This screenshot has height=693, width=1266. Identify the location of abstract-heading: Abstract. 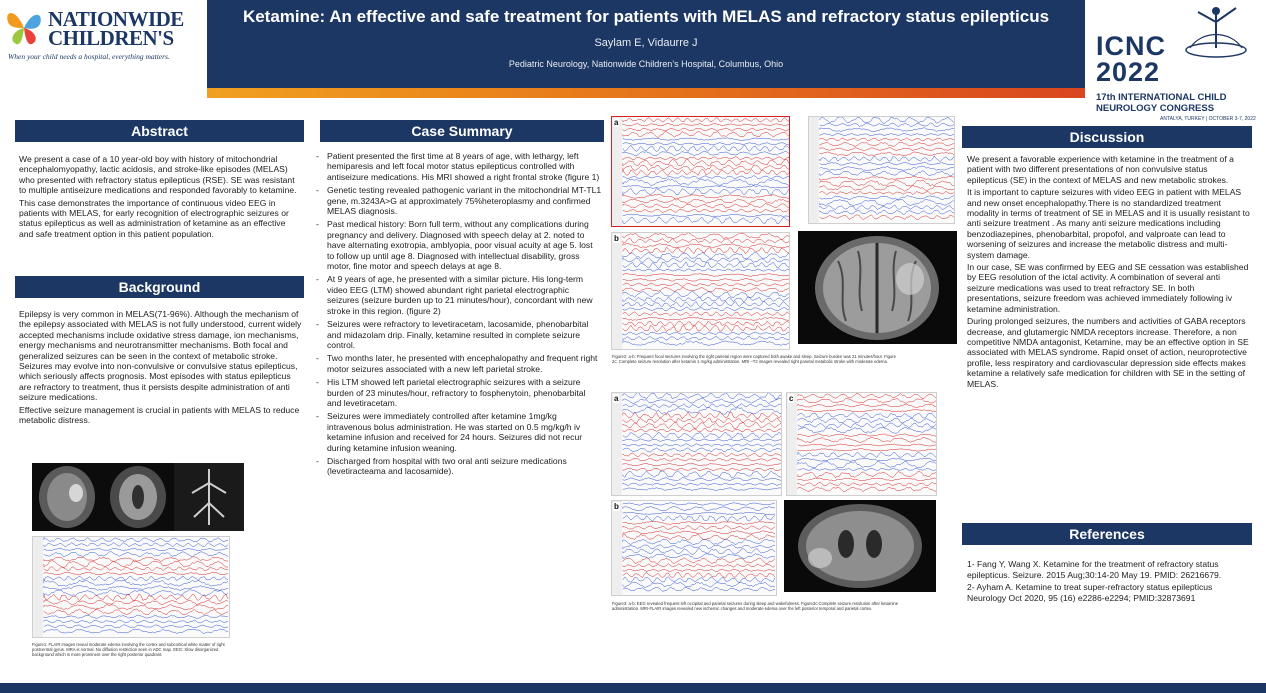
(159, 131).